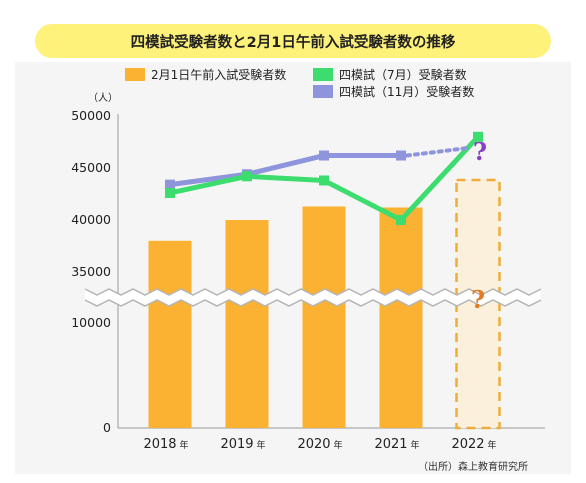 The height and width of the screenshot is (483, 586). Describe the element at coordinates (406, 91) in the screenshot. I see `legend-label: 四模試（11月）受験者数` at that location.